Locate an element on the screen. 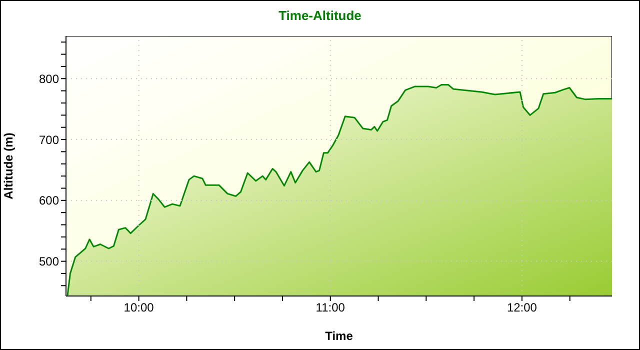  y-tick-label: 800 is located at coordinates (49, 79).